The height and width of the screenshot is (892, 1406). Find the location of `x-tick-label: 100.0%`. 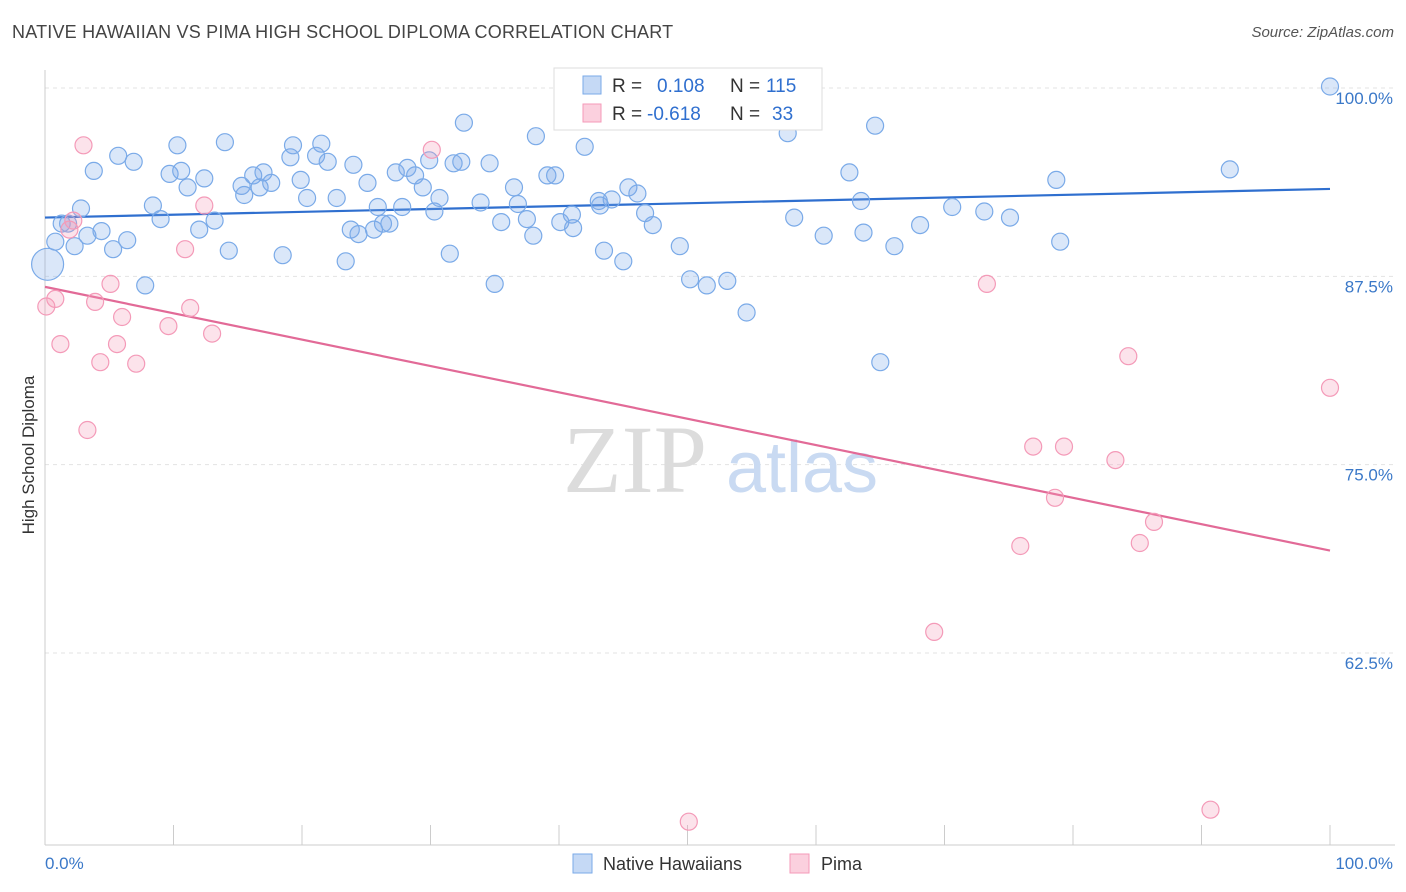

x-tick-label: 100.0% is located at coordinates (1364, 863).